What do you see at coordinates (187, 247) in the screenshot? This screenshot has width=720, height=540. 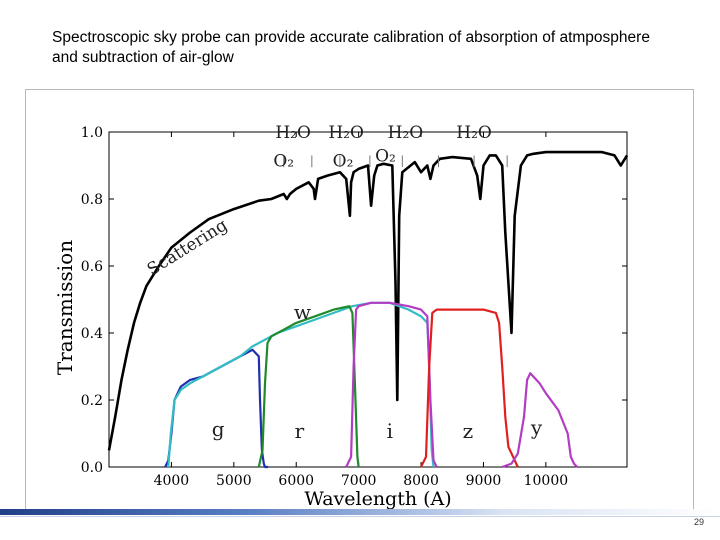 I see `annotation-scattering: Scattering` at bounding box center [187, 247].